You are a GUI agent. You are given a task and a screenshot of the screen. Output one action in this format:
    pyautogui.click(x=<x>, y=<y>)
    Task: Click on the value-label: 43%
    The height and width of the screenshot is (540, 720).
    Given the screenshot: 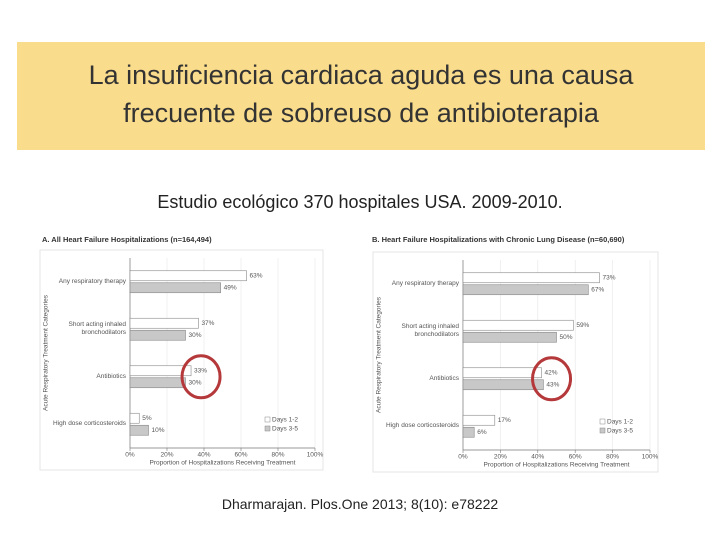 What is the action you would take?
    pyautogui.click(x=552, y=384)
    